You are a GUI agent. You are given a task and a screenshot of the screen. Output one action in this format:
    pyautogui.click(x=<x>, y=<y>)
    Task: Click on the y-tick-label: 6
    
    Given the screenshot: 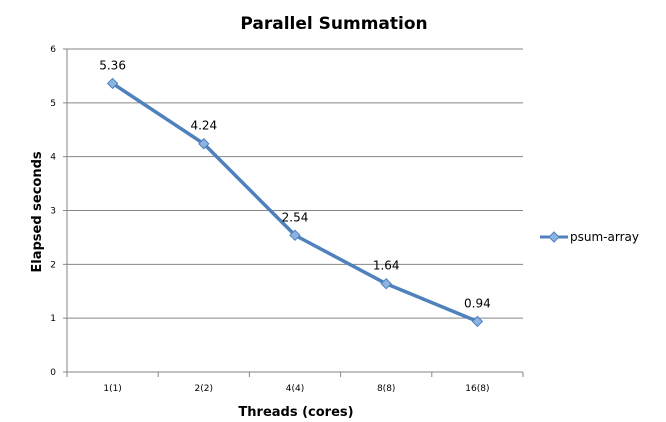 What is the action you would take?
    pyautogui.click(x=53, y=50)
    